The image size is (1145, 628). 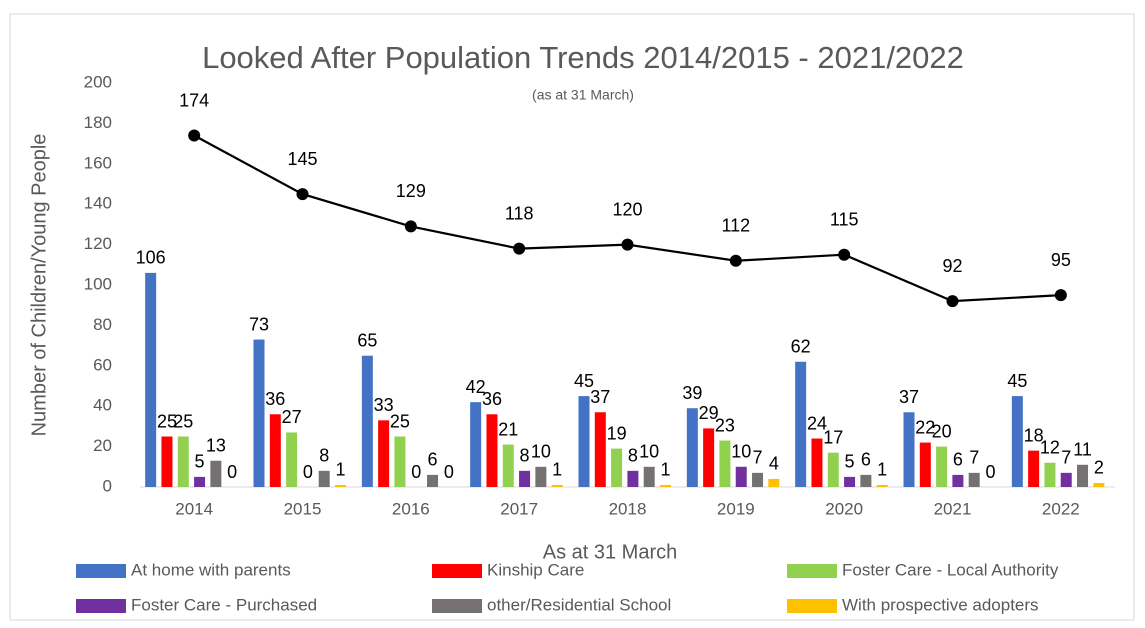 I want to click on data-label: 6, so click(x=866, y=460).